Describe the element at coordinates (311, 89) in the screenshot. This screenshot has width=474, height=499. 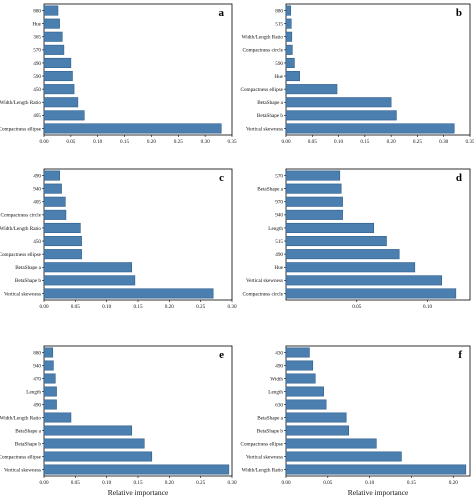
I see `bar-b-compactness-ellipse` at that location.